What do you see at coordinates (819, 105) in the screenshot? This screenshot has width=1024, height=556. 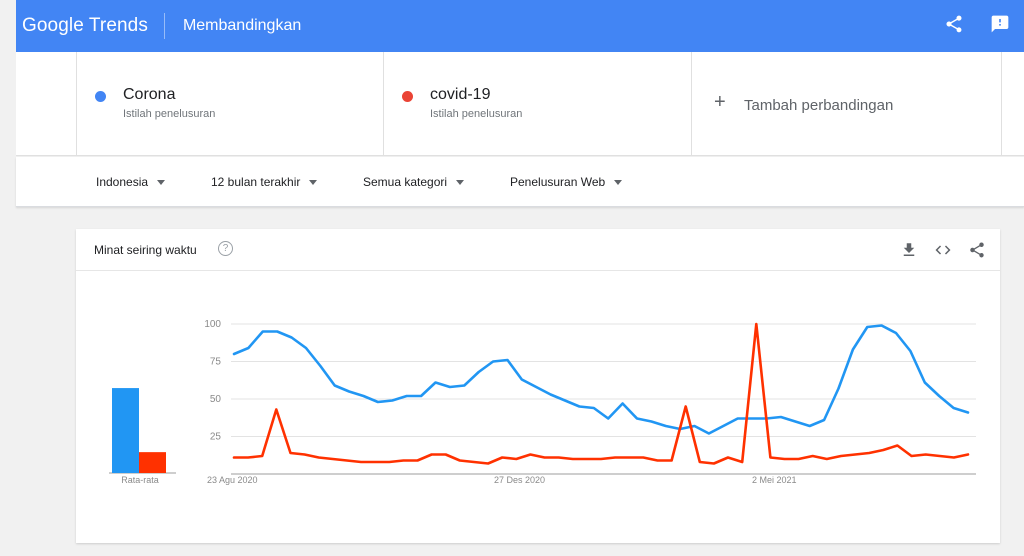 I see `add-comparison-label: Tambah perbandingan` at bounding box center [819, 105].